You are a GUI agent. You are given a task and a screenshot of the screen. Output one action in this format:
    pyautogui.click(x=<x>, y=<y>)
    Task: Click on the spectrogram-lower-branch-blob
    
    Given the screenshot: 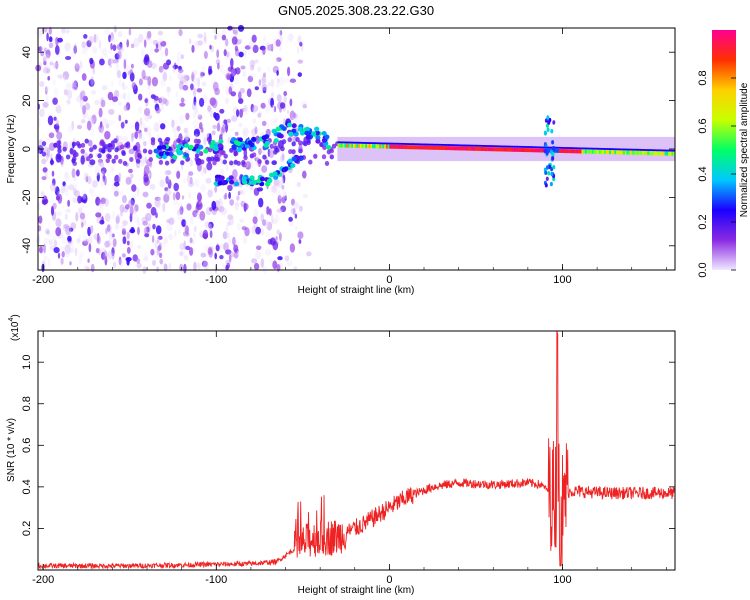 What is the action you would take?
    pyautogui.click(x=244, y=179)
    